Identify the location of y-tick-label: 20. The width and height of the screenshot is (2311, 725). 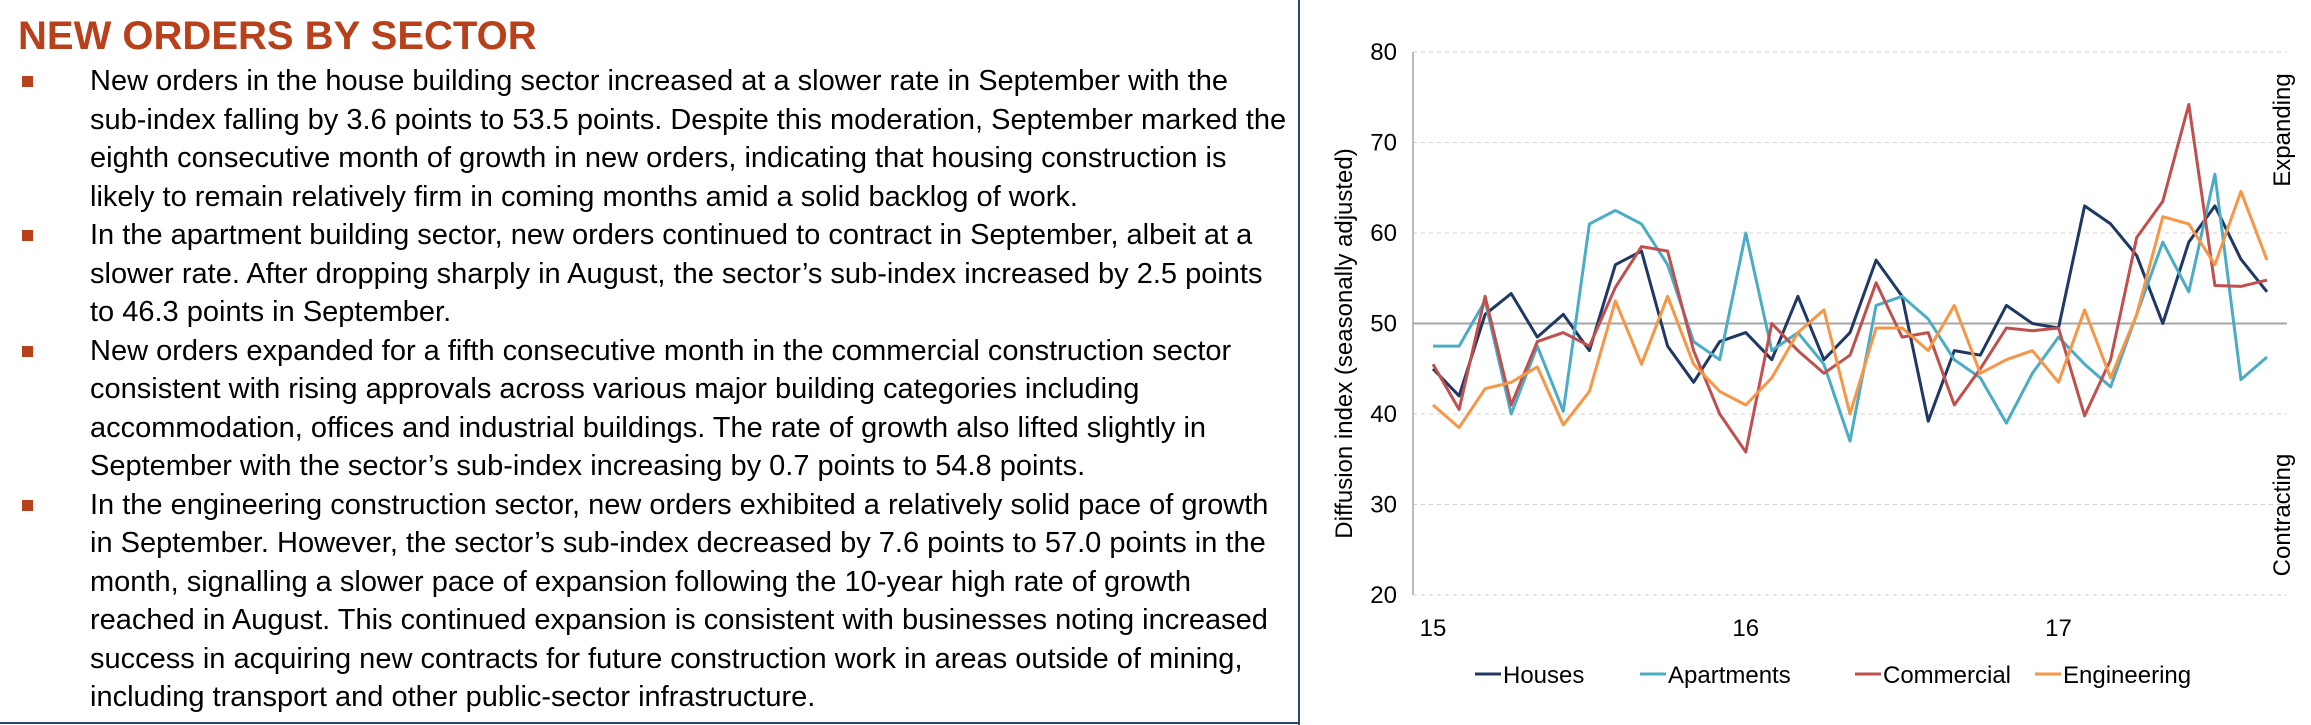
(1383, 595).